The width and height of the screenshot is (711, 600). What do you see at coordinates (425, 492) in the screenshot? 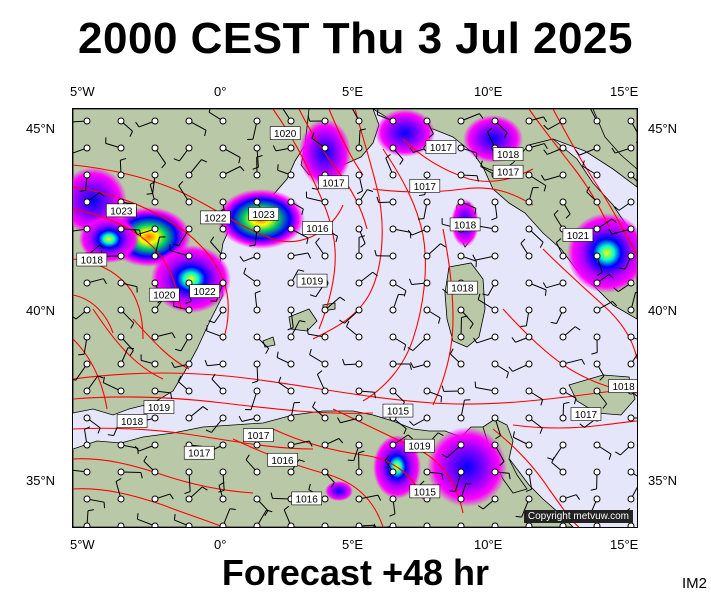
I see `svg-text: 1015` at bounding box center [425, 492].